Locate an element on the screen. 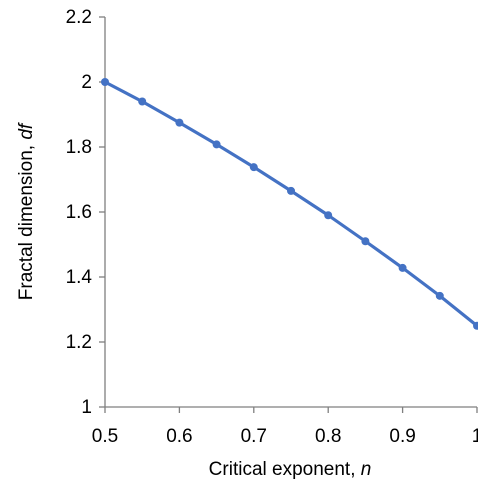  y-tick-label: 1 is located at coordinates (86, 407).